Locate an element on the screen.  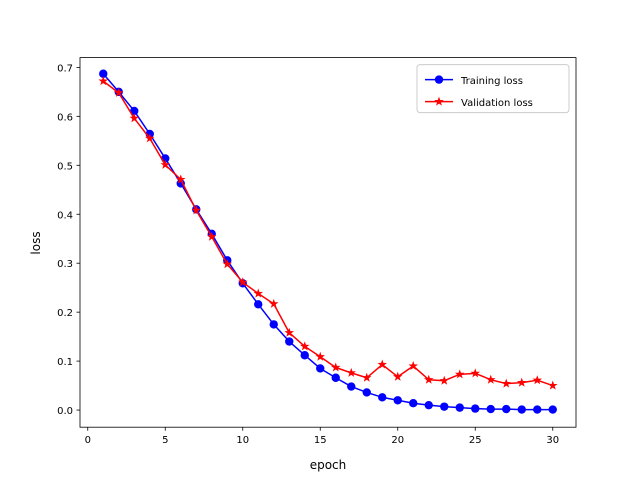
x-tick-label-5: 5 is located at coordinates (165, 440).